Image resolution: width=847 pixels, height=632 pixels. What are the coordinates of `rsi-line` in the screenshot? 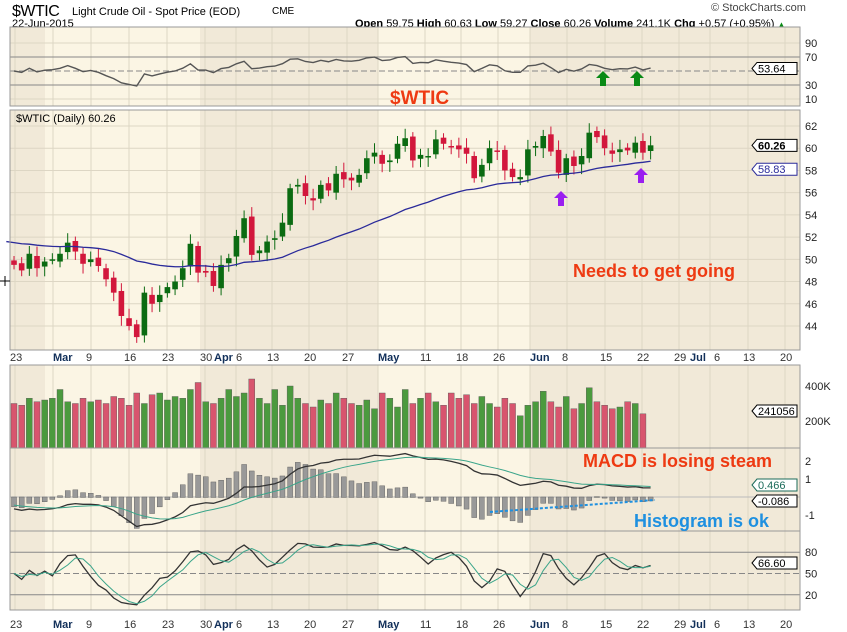 It's located at (332, 71).